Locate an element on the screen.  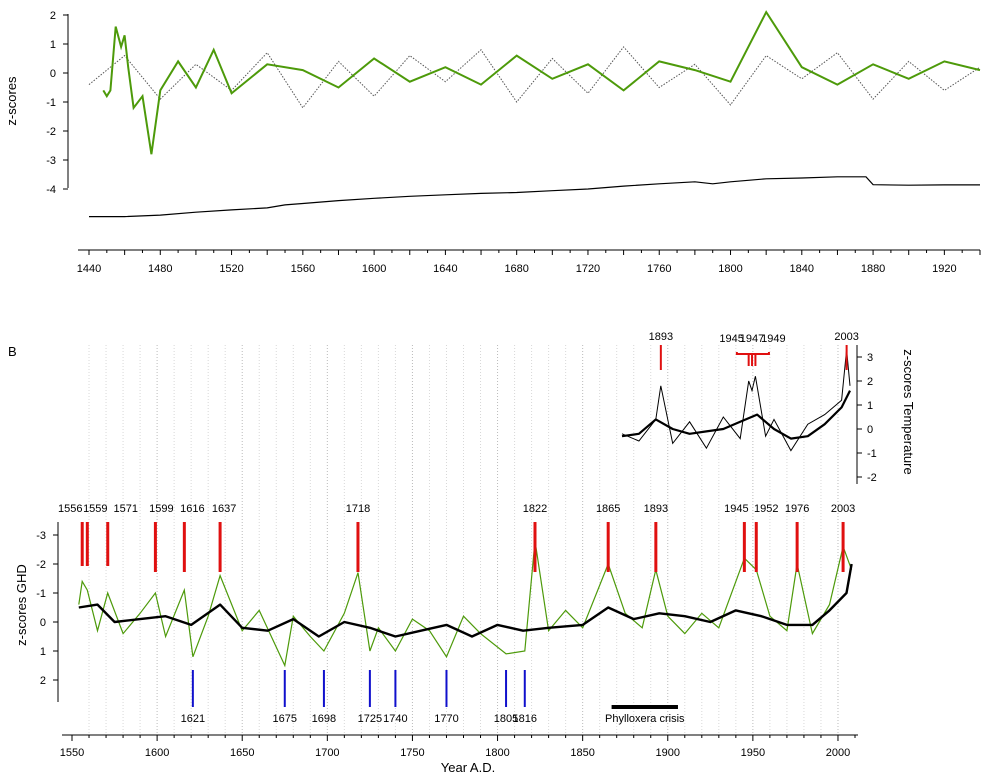
panel-a-y-tick-label: -4 is located at coordinates (51, 190).